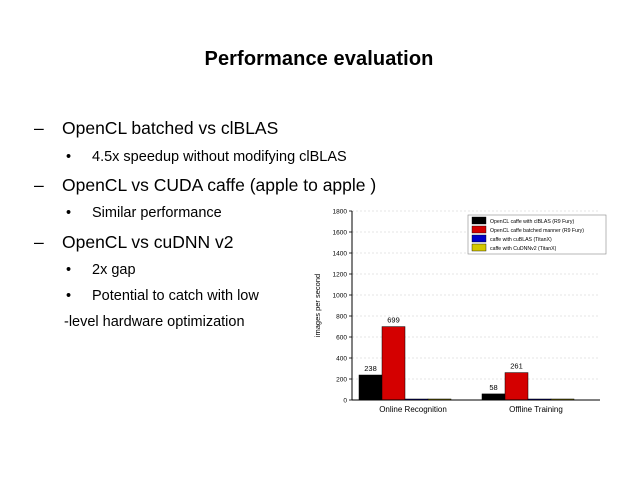  I want to click on data-label: 699, so click(393, 320).